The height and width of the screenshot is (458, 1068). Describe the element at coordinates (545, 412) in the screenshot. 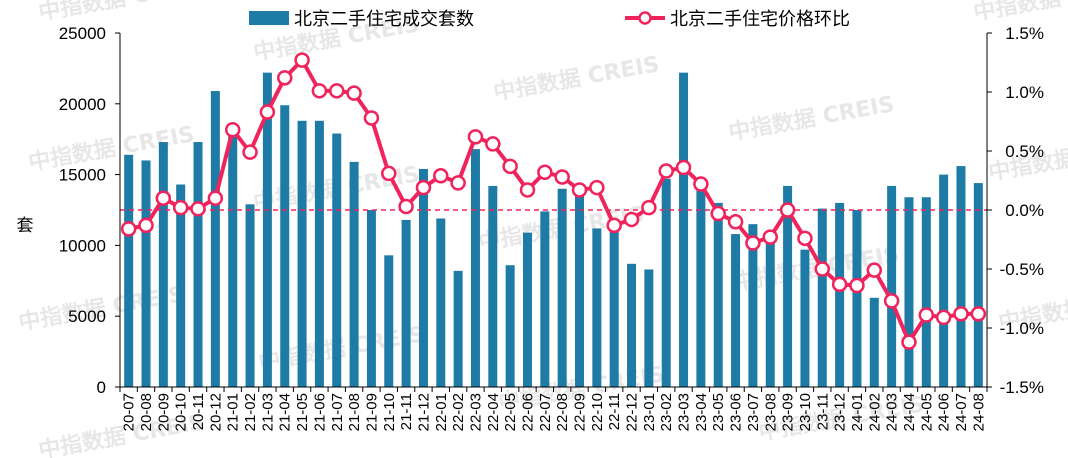

I see `x-tick-label: 22-07` at that location.